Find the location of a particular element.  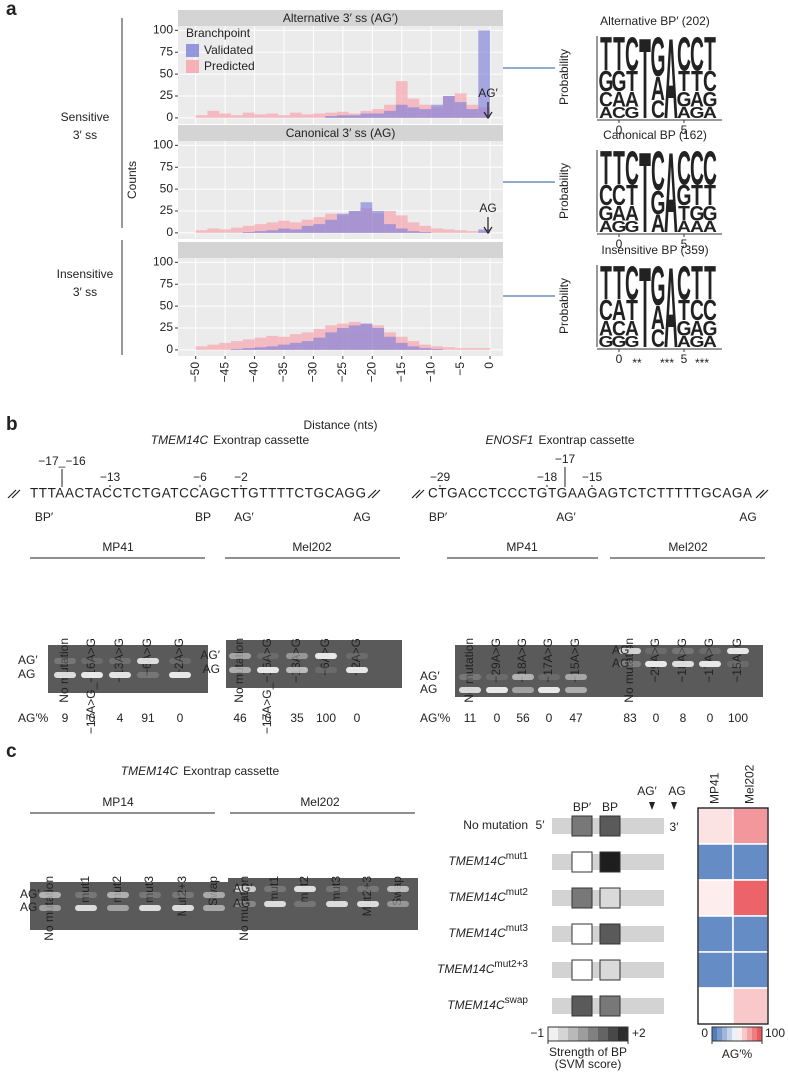

colorbar-border is located at coordinates (588, 1034).